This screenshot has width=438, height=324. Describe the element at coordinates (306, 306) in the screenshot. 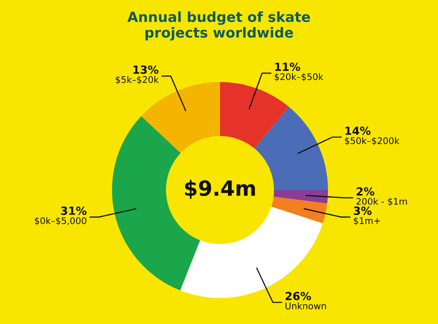

I see `slice-label: Unknown` at that location.